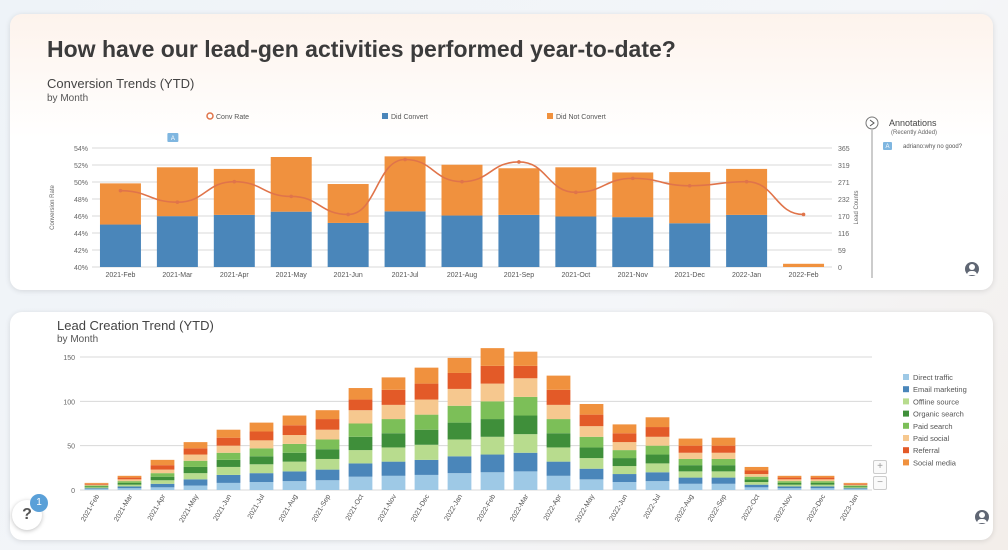 This screenshot has height=550, width=1008. I want to click on x-axis-tick-label: 2022-Nov, so click(783, 508).